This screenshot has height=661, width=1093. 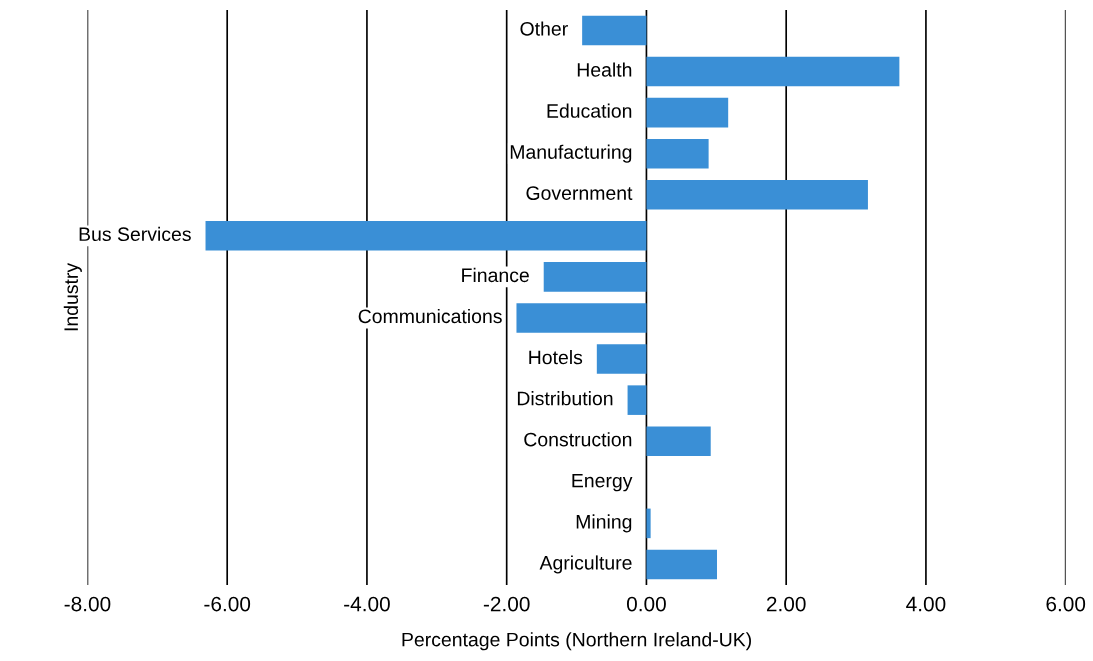 What do you see at coordinates (786, 604) in the screenshot?
I see `x-tick-label: 2.00` at bounding box center [786, 604].